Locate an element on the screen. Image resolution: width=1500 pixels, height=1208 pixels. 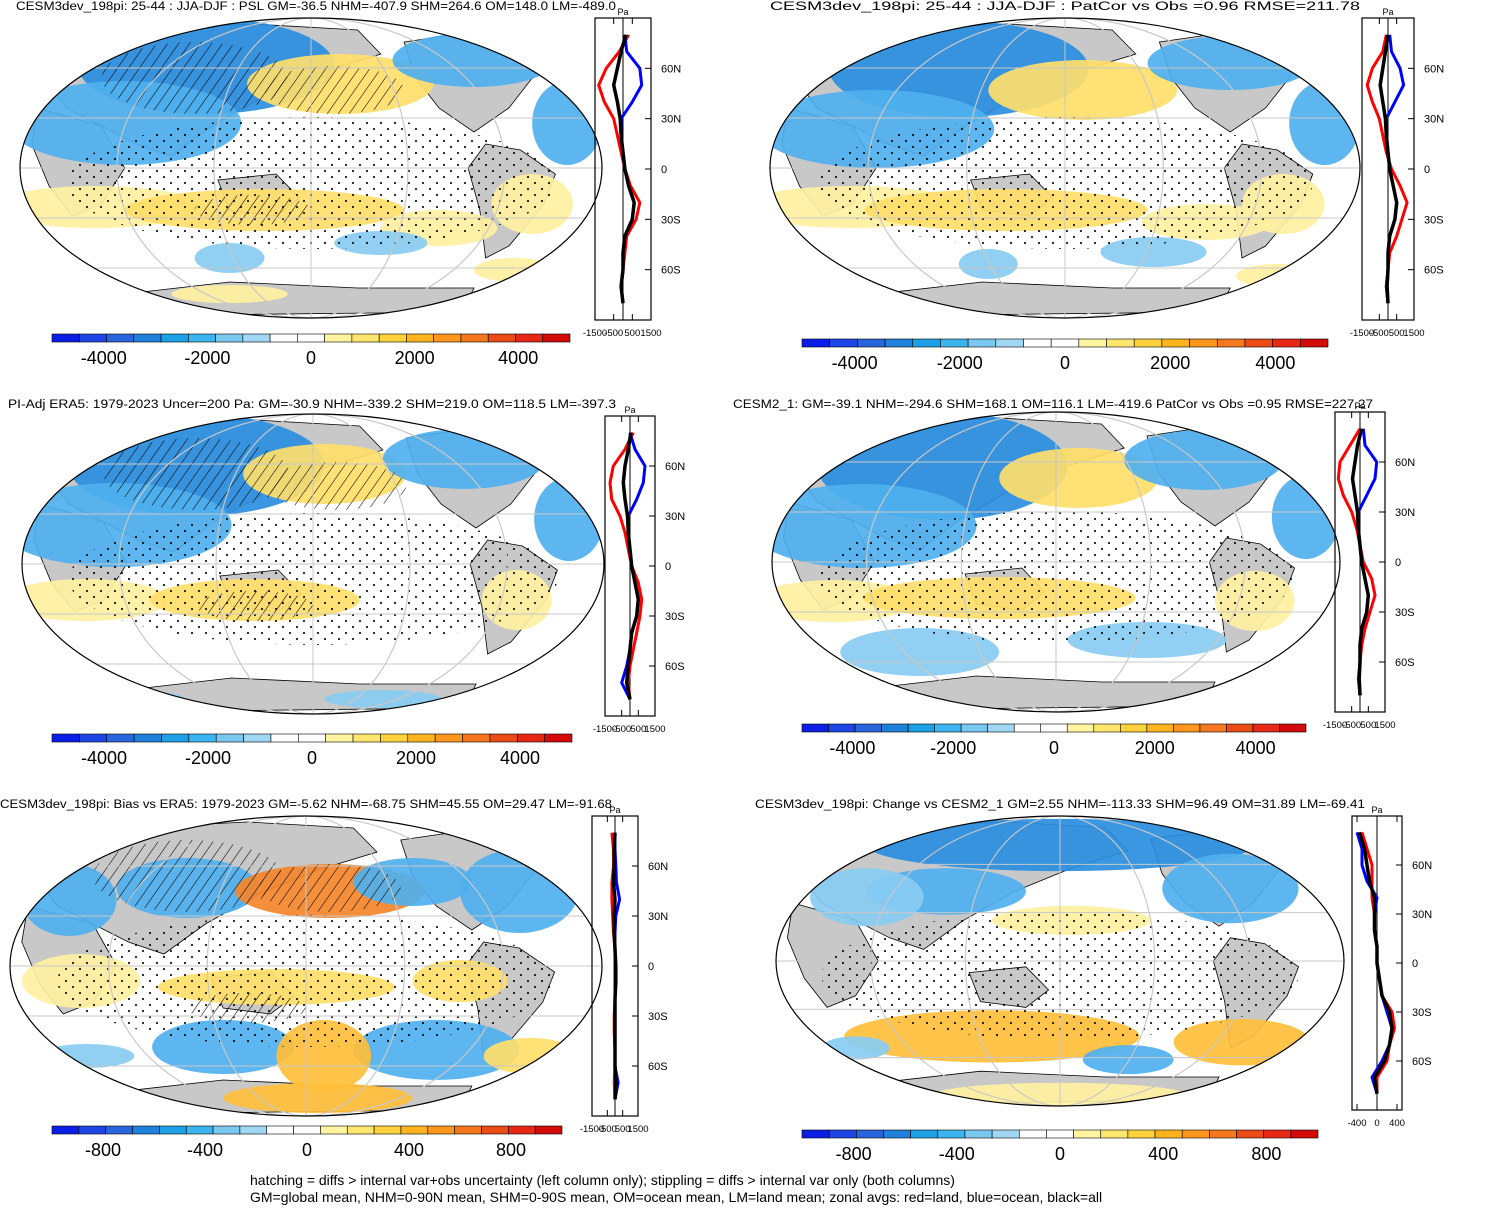
colorbar-tick-label: 400 is located at coordinates (1163, 1154).